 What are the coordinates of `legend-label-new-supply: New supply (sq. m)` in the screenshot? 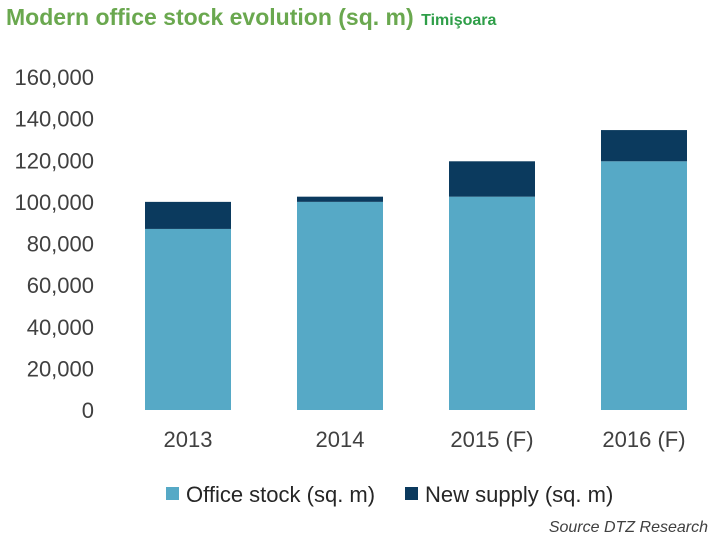 It's located at (519, 494).